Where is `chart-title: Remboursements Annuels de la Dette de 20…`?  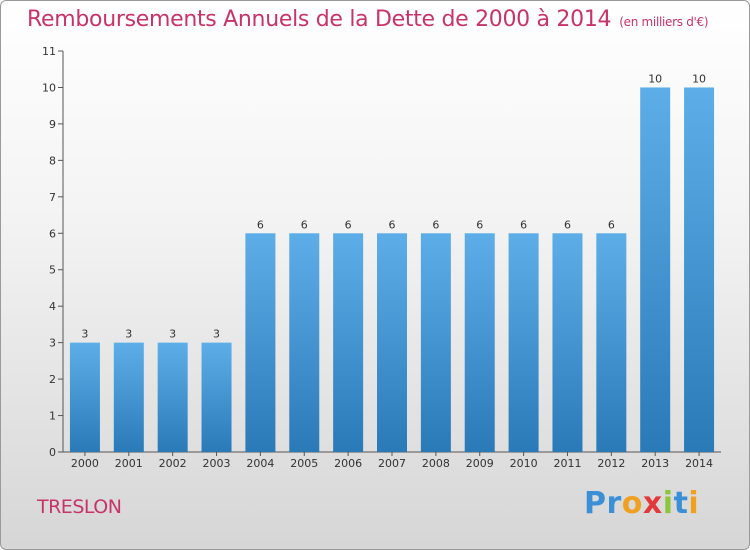
chart-title: Remboursements Annuels de la Dette de 20… is located at coordinates (368, 19).